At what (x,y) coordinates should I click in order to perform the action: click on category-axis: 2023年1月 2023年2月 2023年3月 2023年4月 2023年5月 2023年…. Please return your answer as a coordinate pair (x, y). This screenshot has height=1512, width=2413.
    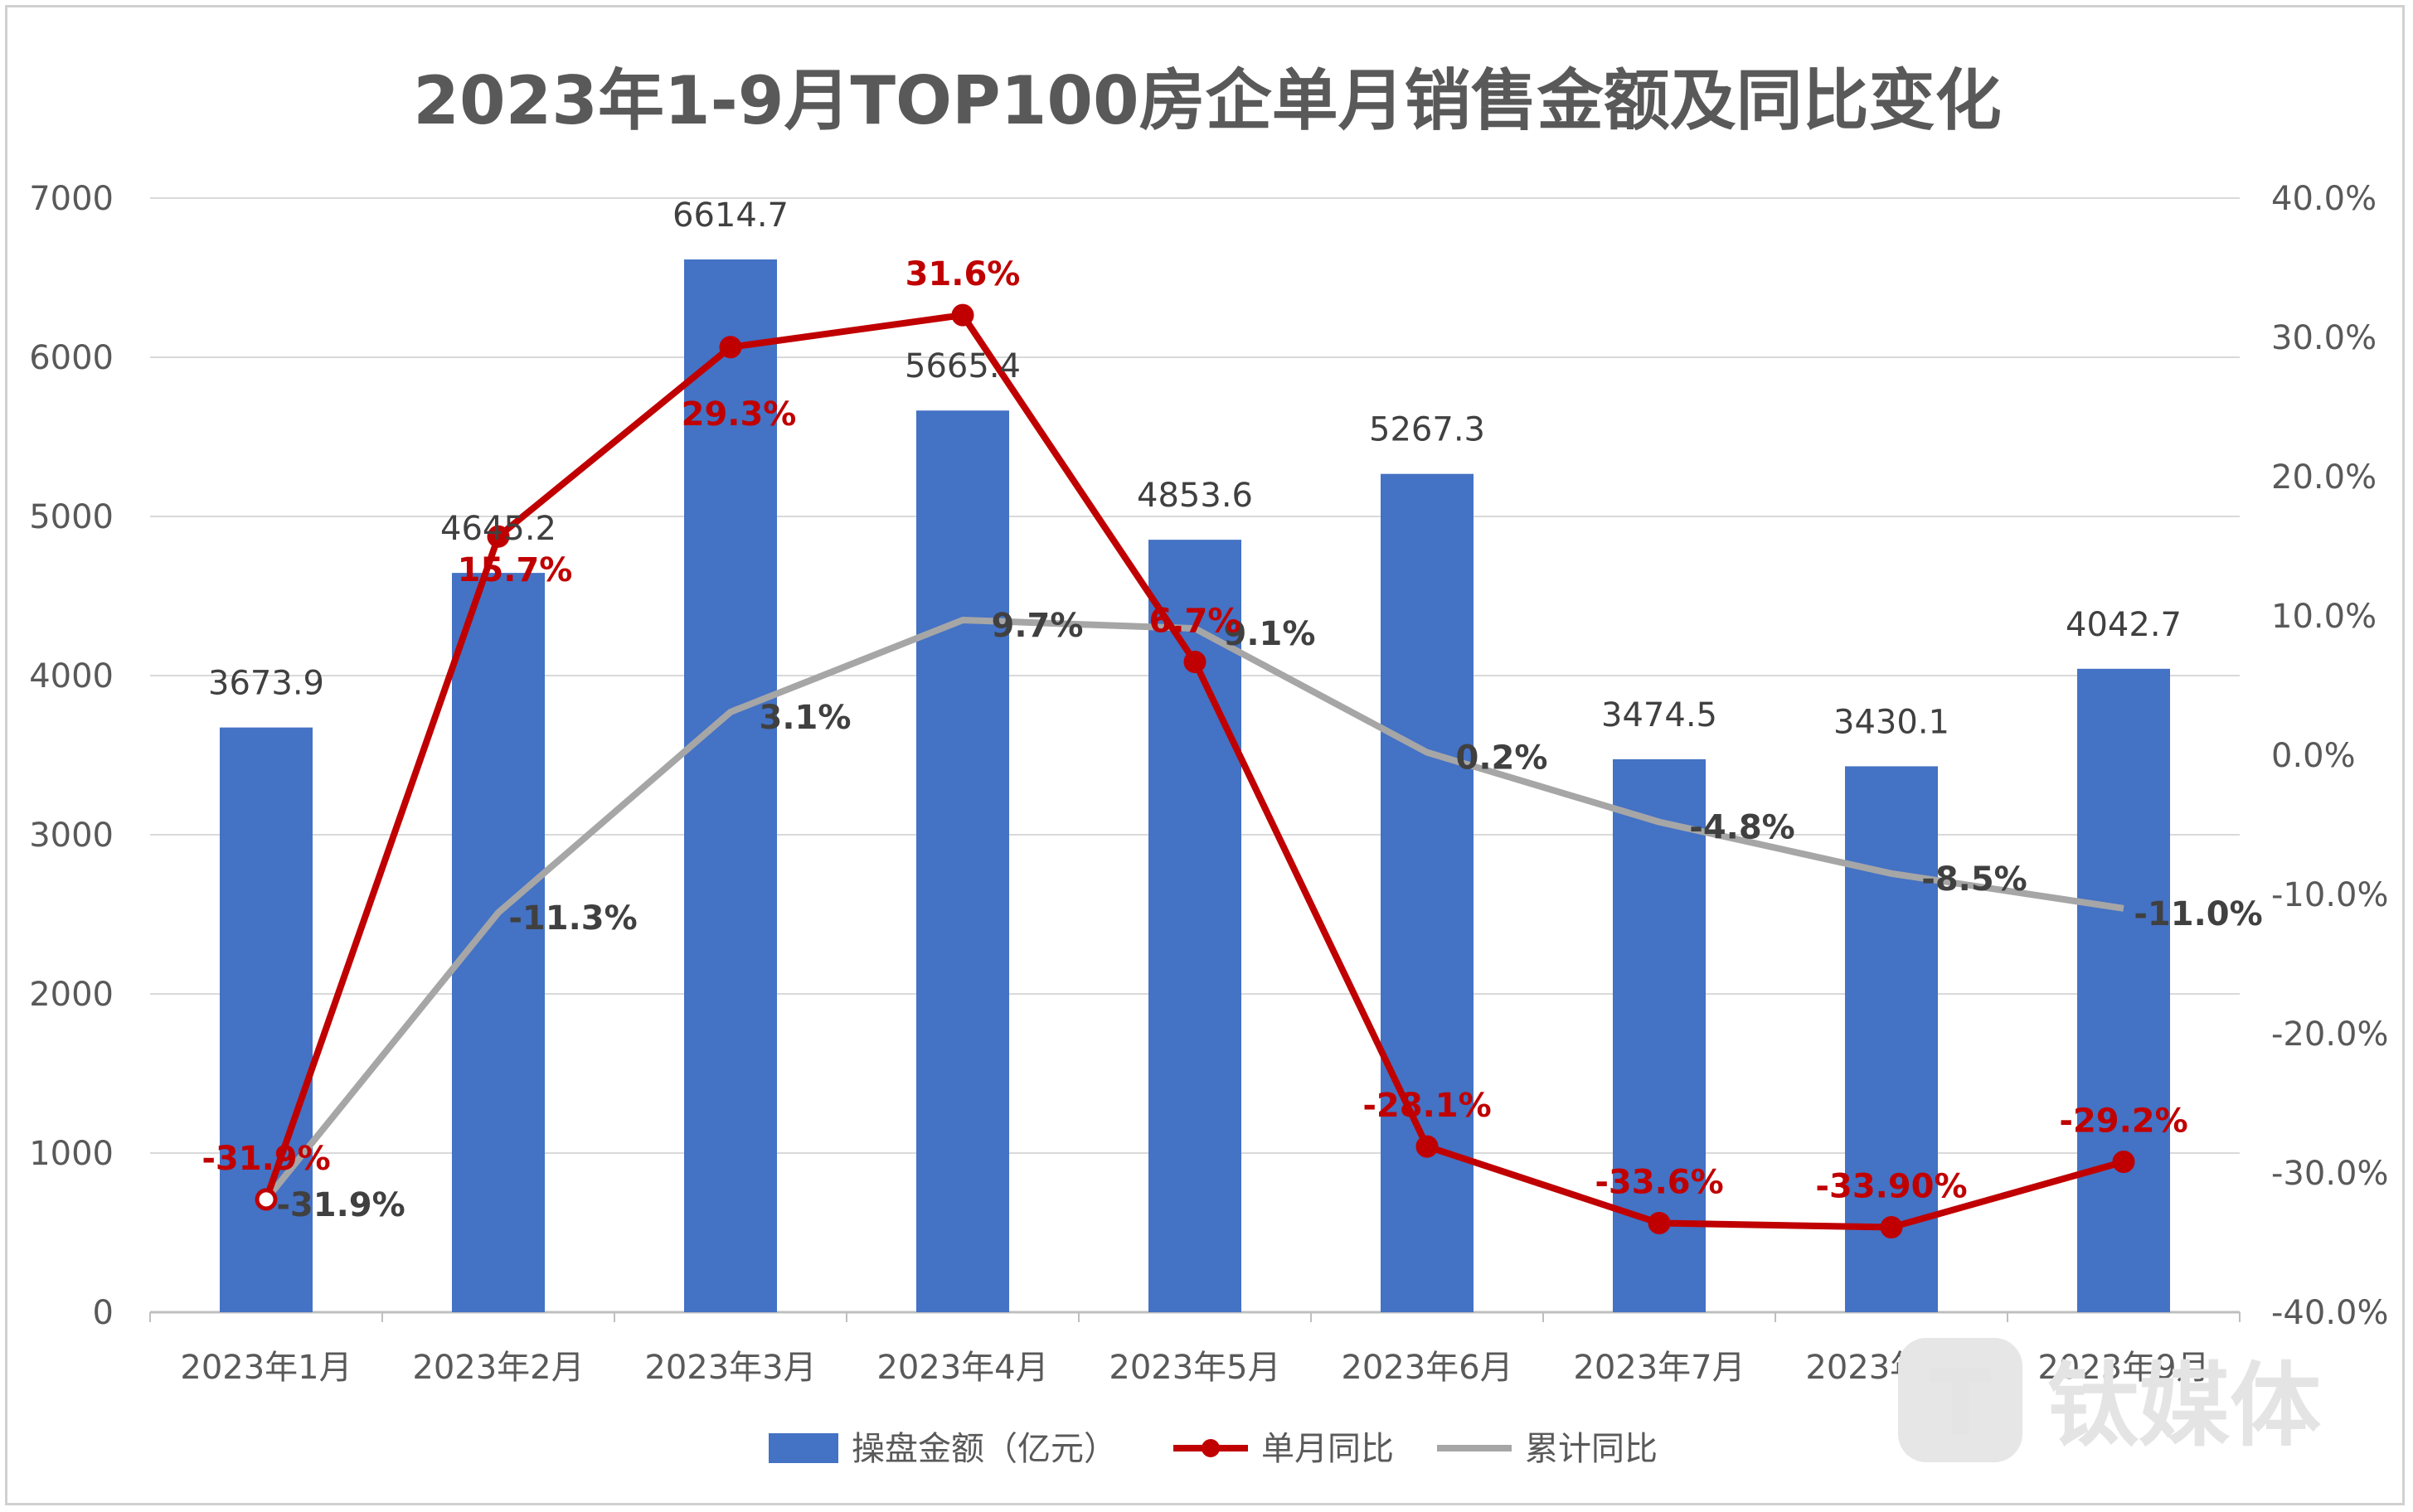
    Looking at the image, I should click on (1195, 1349).